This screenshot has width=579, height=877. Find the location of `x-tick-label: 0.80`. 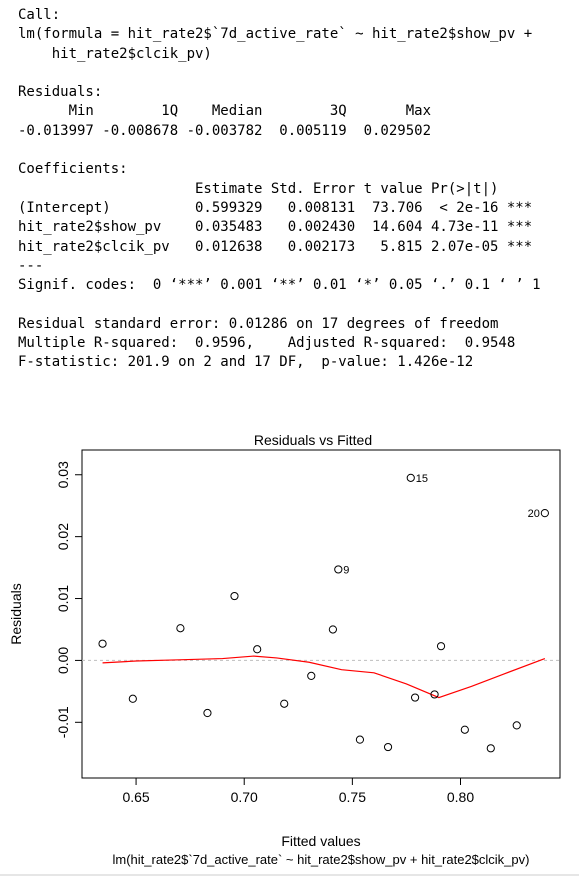

x-tick-label: 0.80 is located at coordinates (460, 797).